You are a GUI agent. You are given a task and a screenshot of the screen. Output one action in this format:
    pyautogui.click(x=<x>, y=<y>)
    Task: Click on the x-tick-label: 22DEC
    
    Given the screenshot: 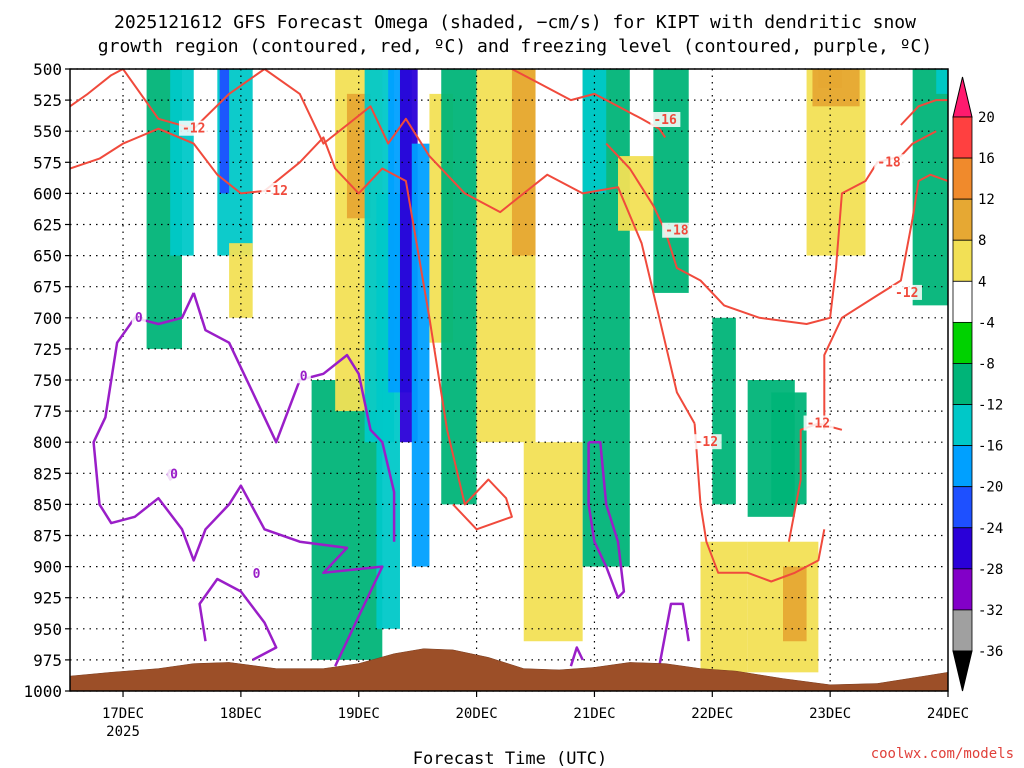 What is the action you would take?
    pyautogui.click(x=712, y=714)
    